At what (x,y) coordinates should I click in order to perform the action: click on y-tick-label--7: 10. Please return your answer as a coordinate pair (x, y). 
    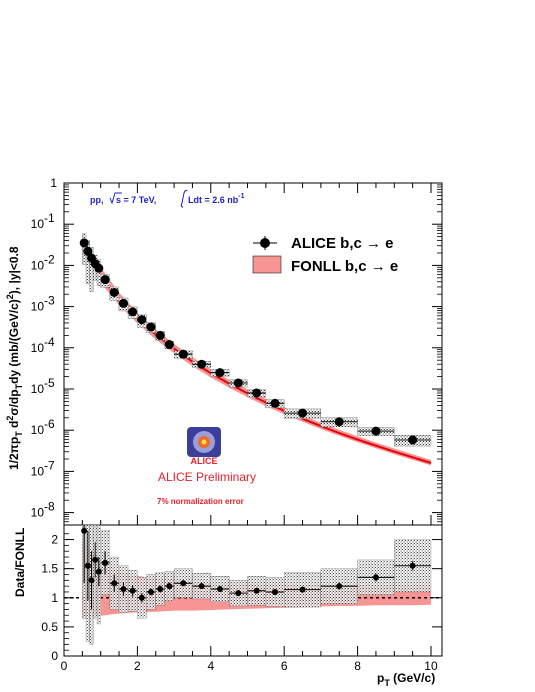
    Looking at the image, I should click on (38, 471).